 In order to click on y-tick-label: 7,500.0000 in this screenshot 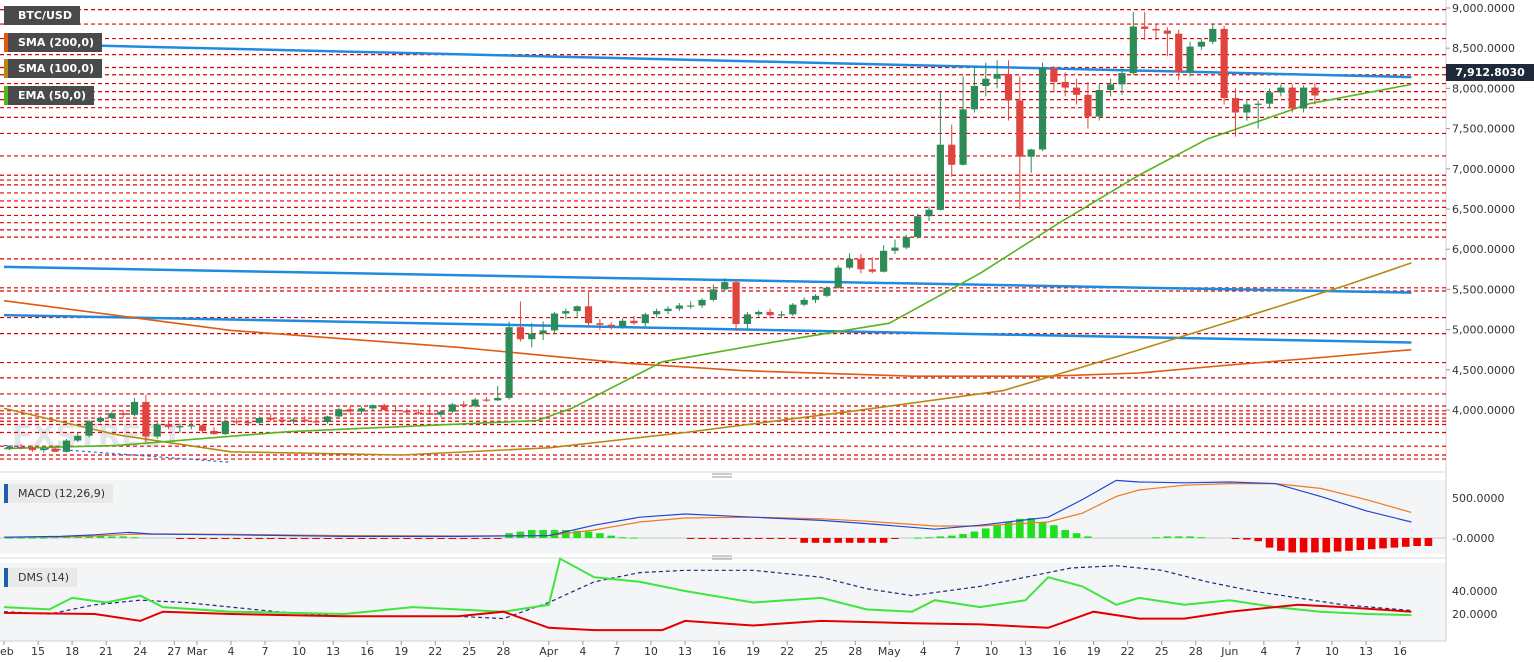, I will do `click(1483, 129)`.